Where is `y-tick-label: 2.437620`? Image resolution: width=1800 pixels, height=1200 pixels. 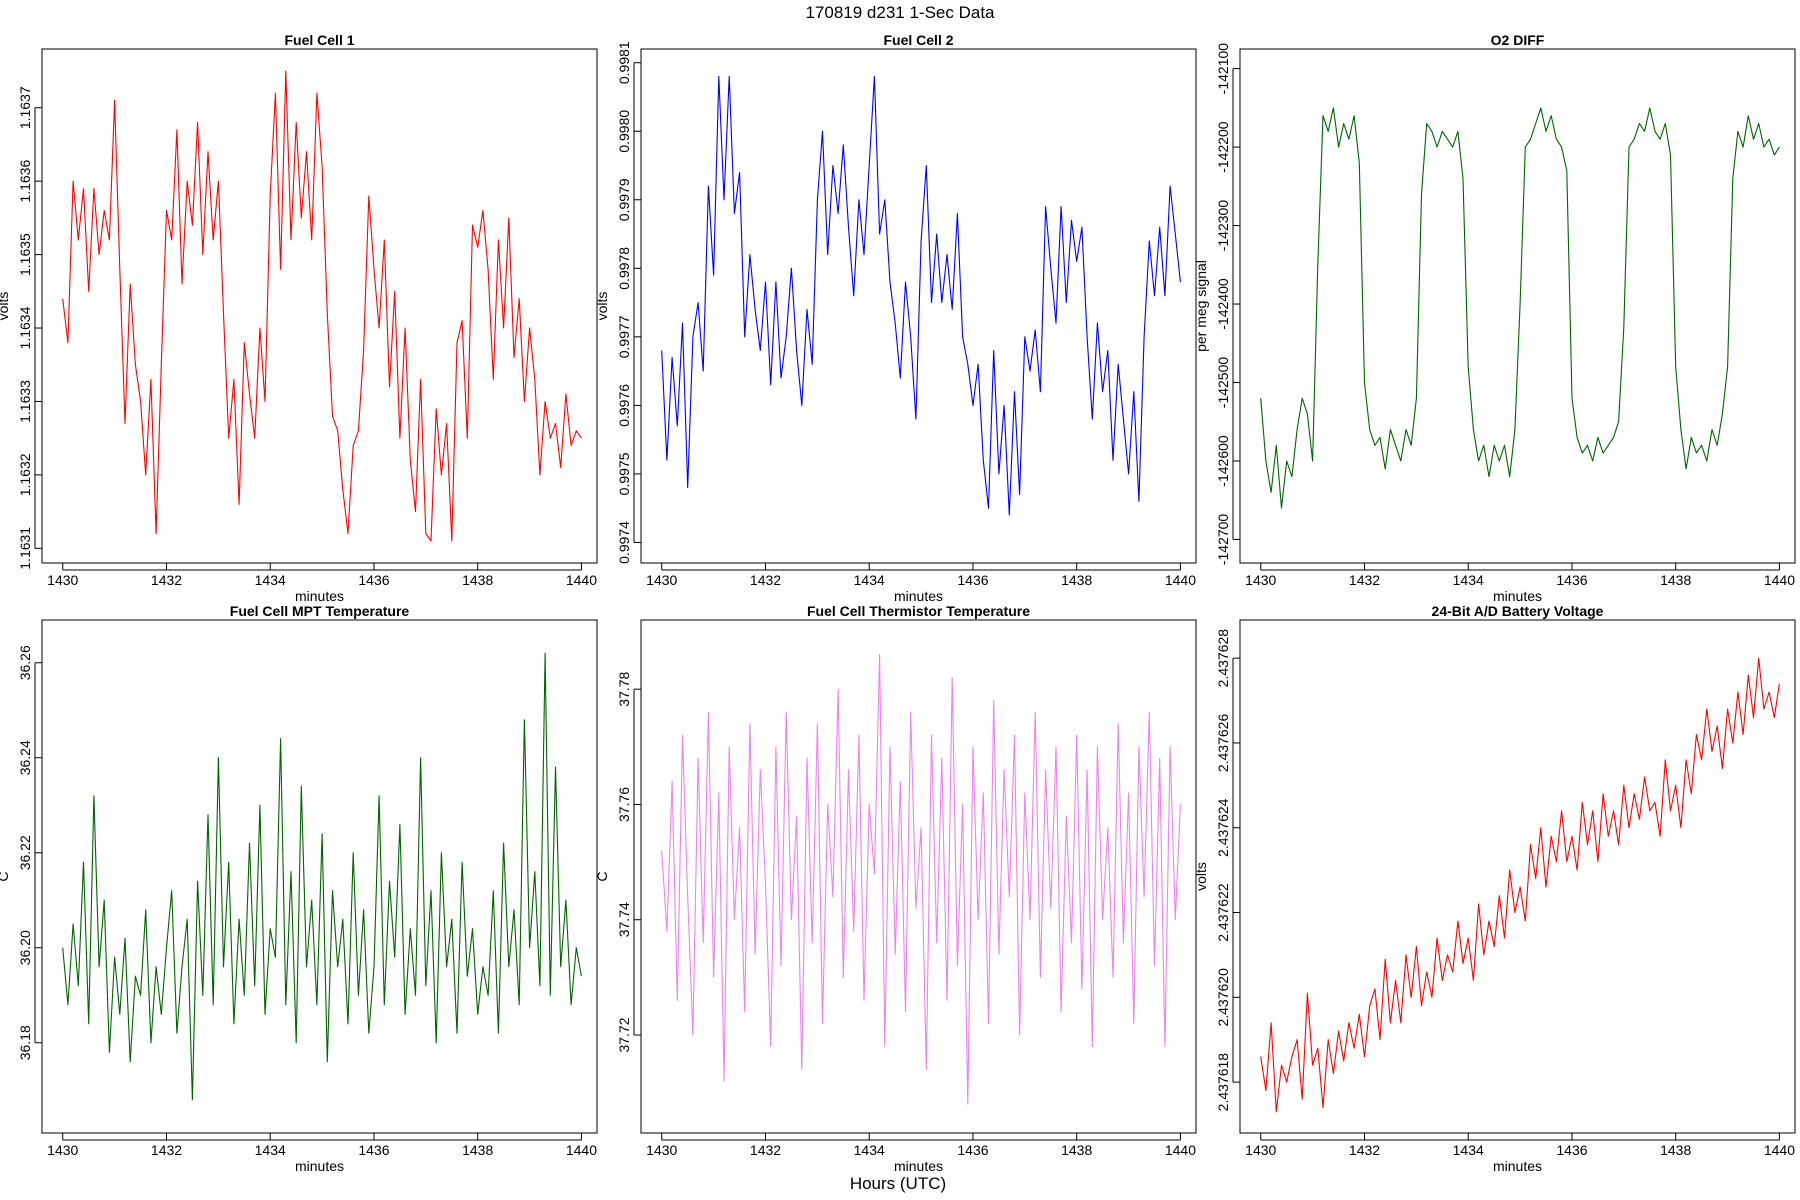 y-tick-label: 2.437620 is located at coordinates (1223, 997).